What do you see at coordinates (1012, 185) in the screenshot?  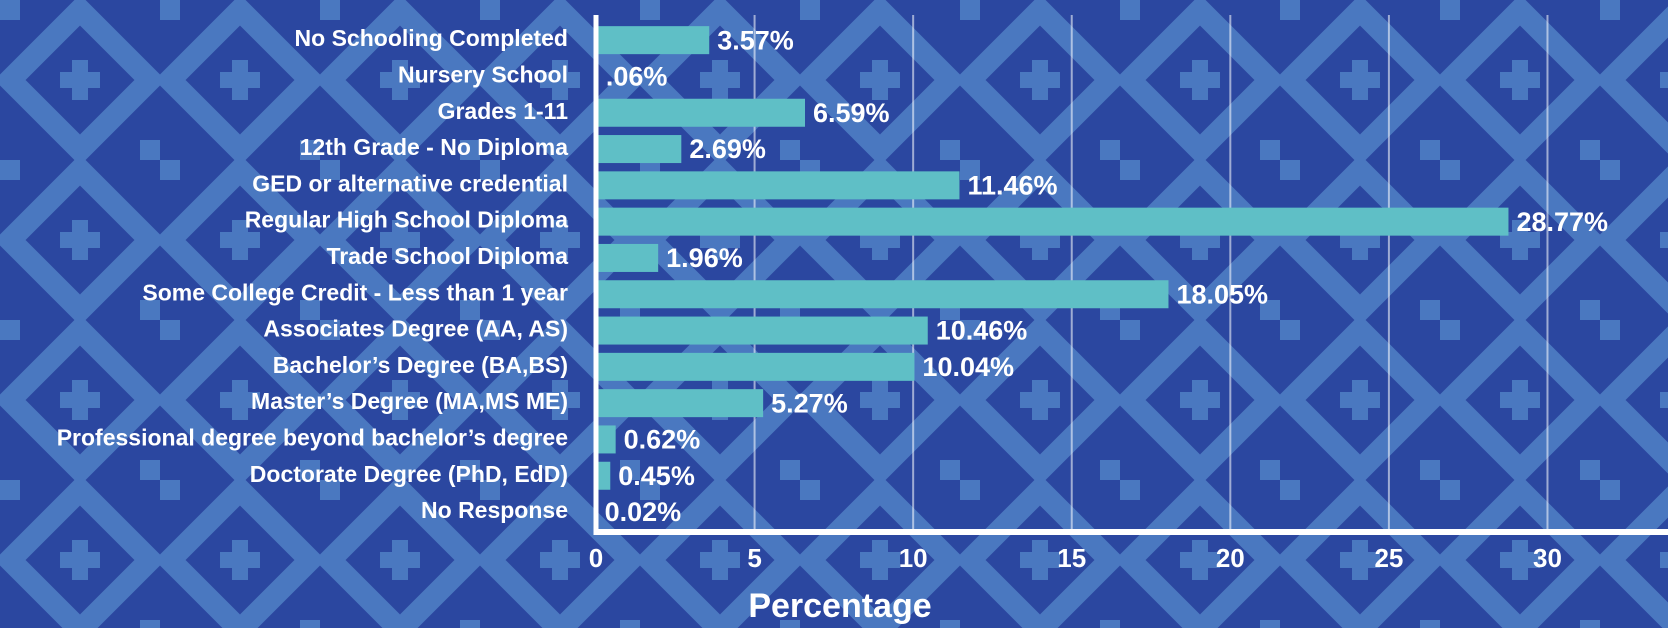 I see `value-label: 11.46%` at bounding box center [1012, 185].